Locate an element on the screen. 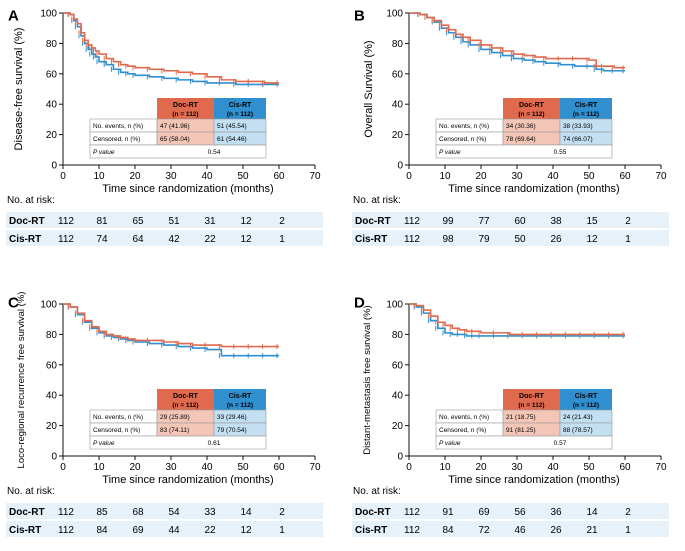 The image size is (685, 551). p-value-label: P value is located at coordinates (104, 152).